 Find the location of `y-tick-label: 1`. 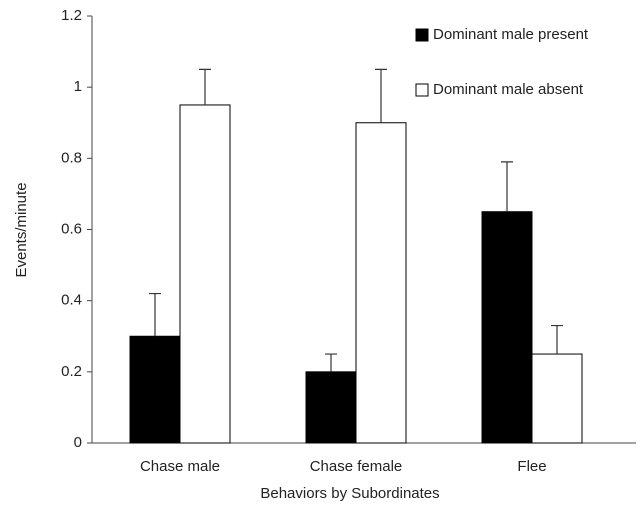

y-tick-label: 1 is located at coordinates (78, 86).